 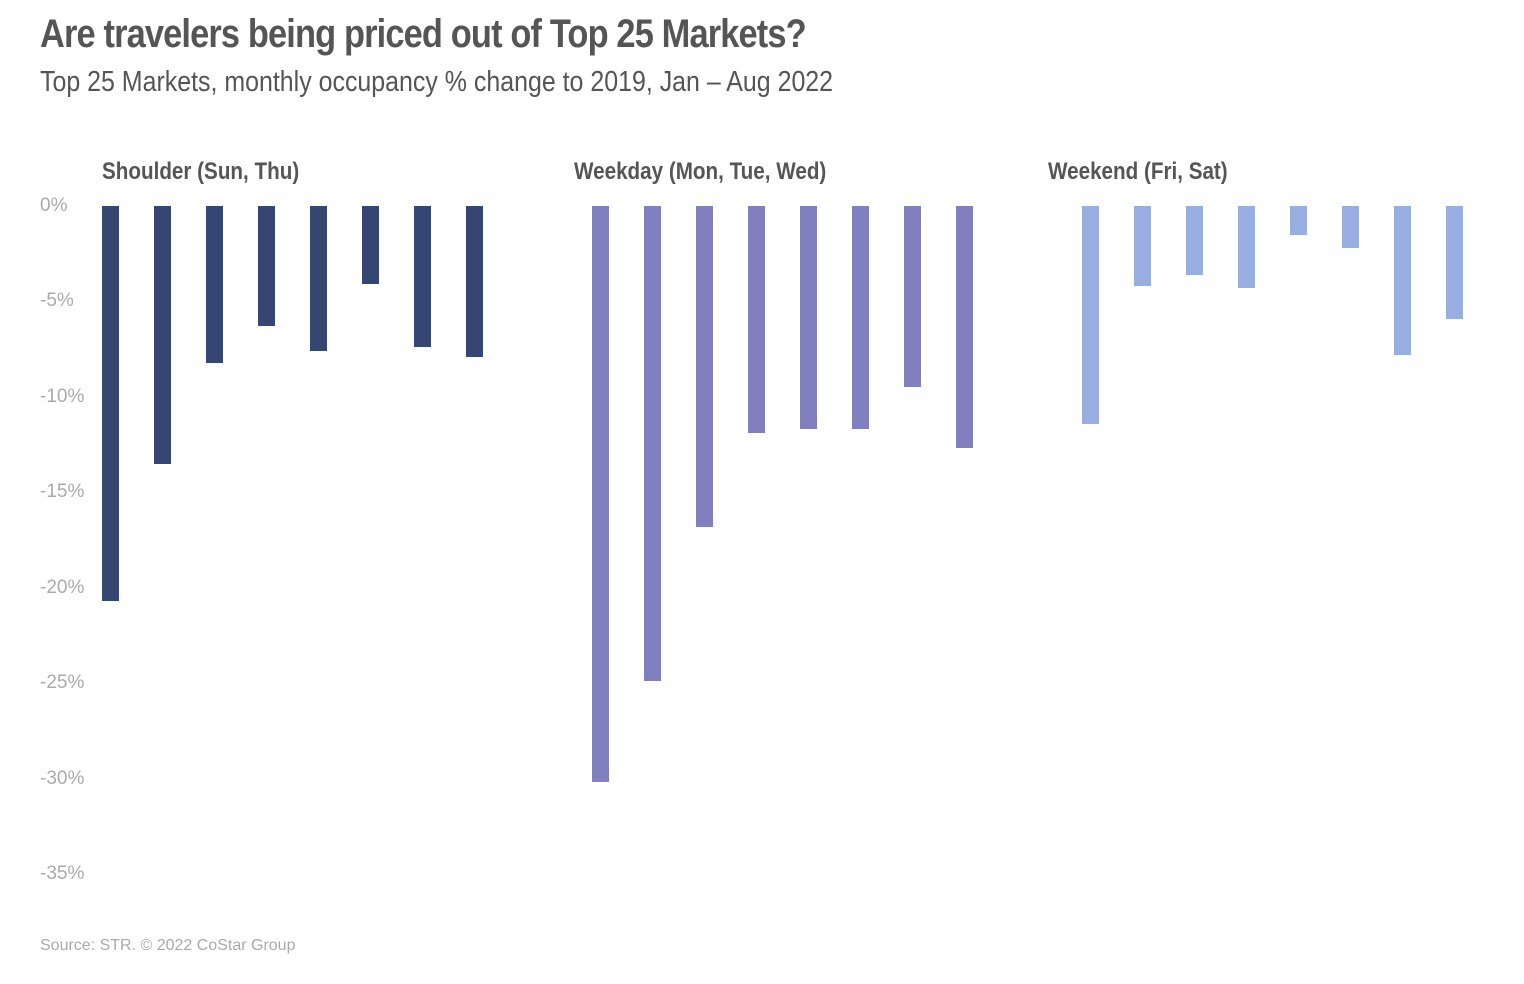 I want to click on bar-0-may, so click(x=318, y=279).